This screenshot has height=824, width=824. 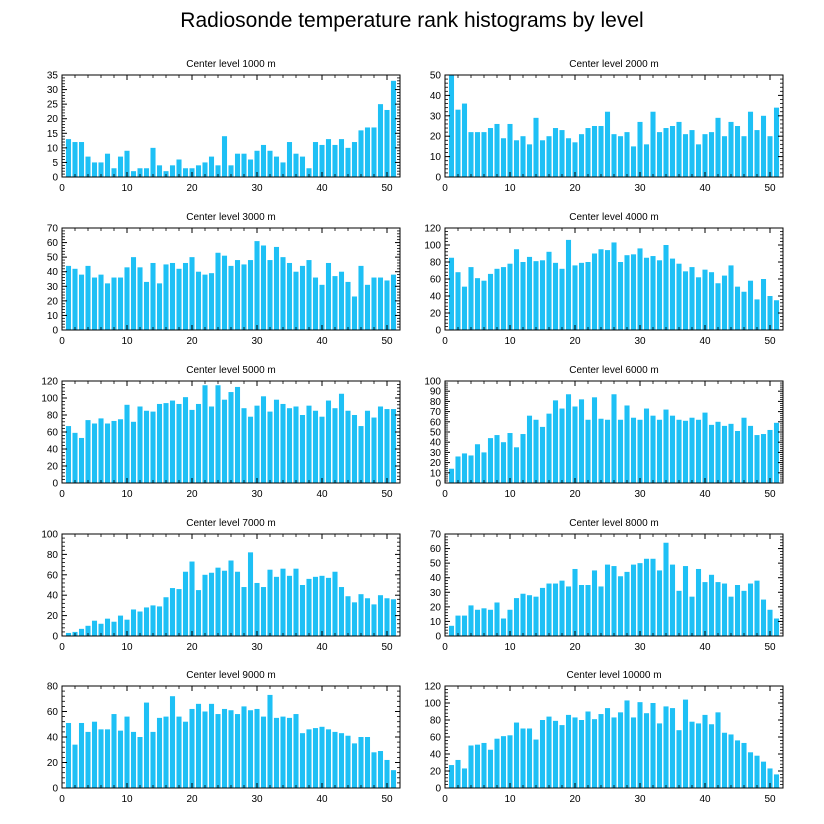 I want to click on x-tick-label: 40, so click(x=705, y=494).